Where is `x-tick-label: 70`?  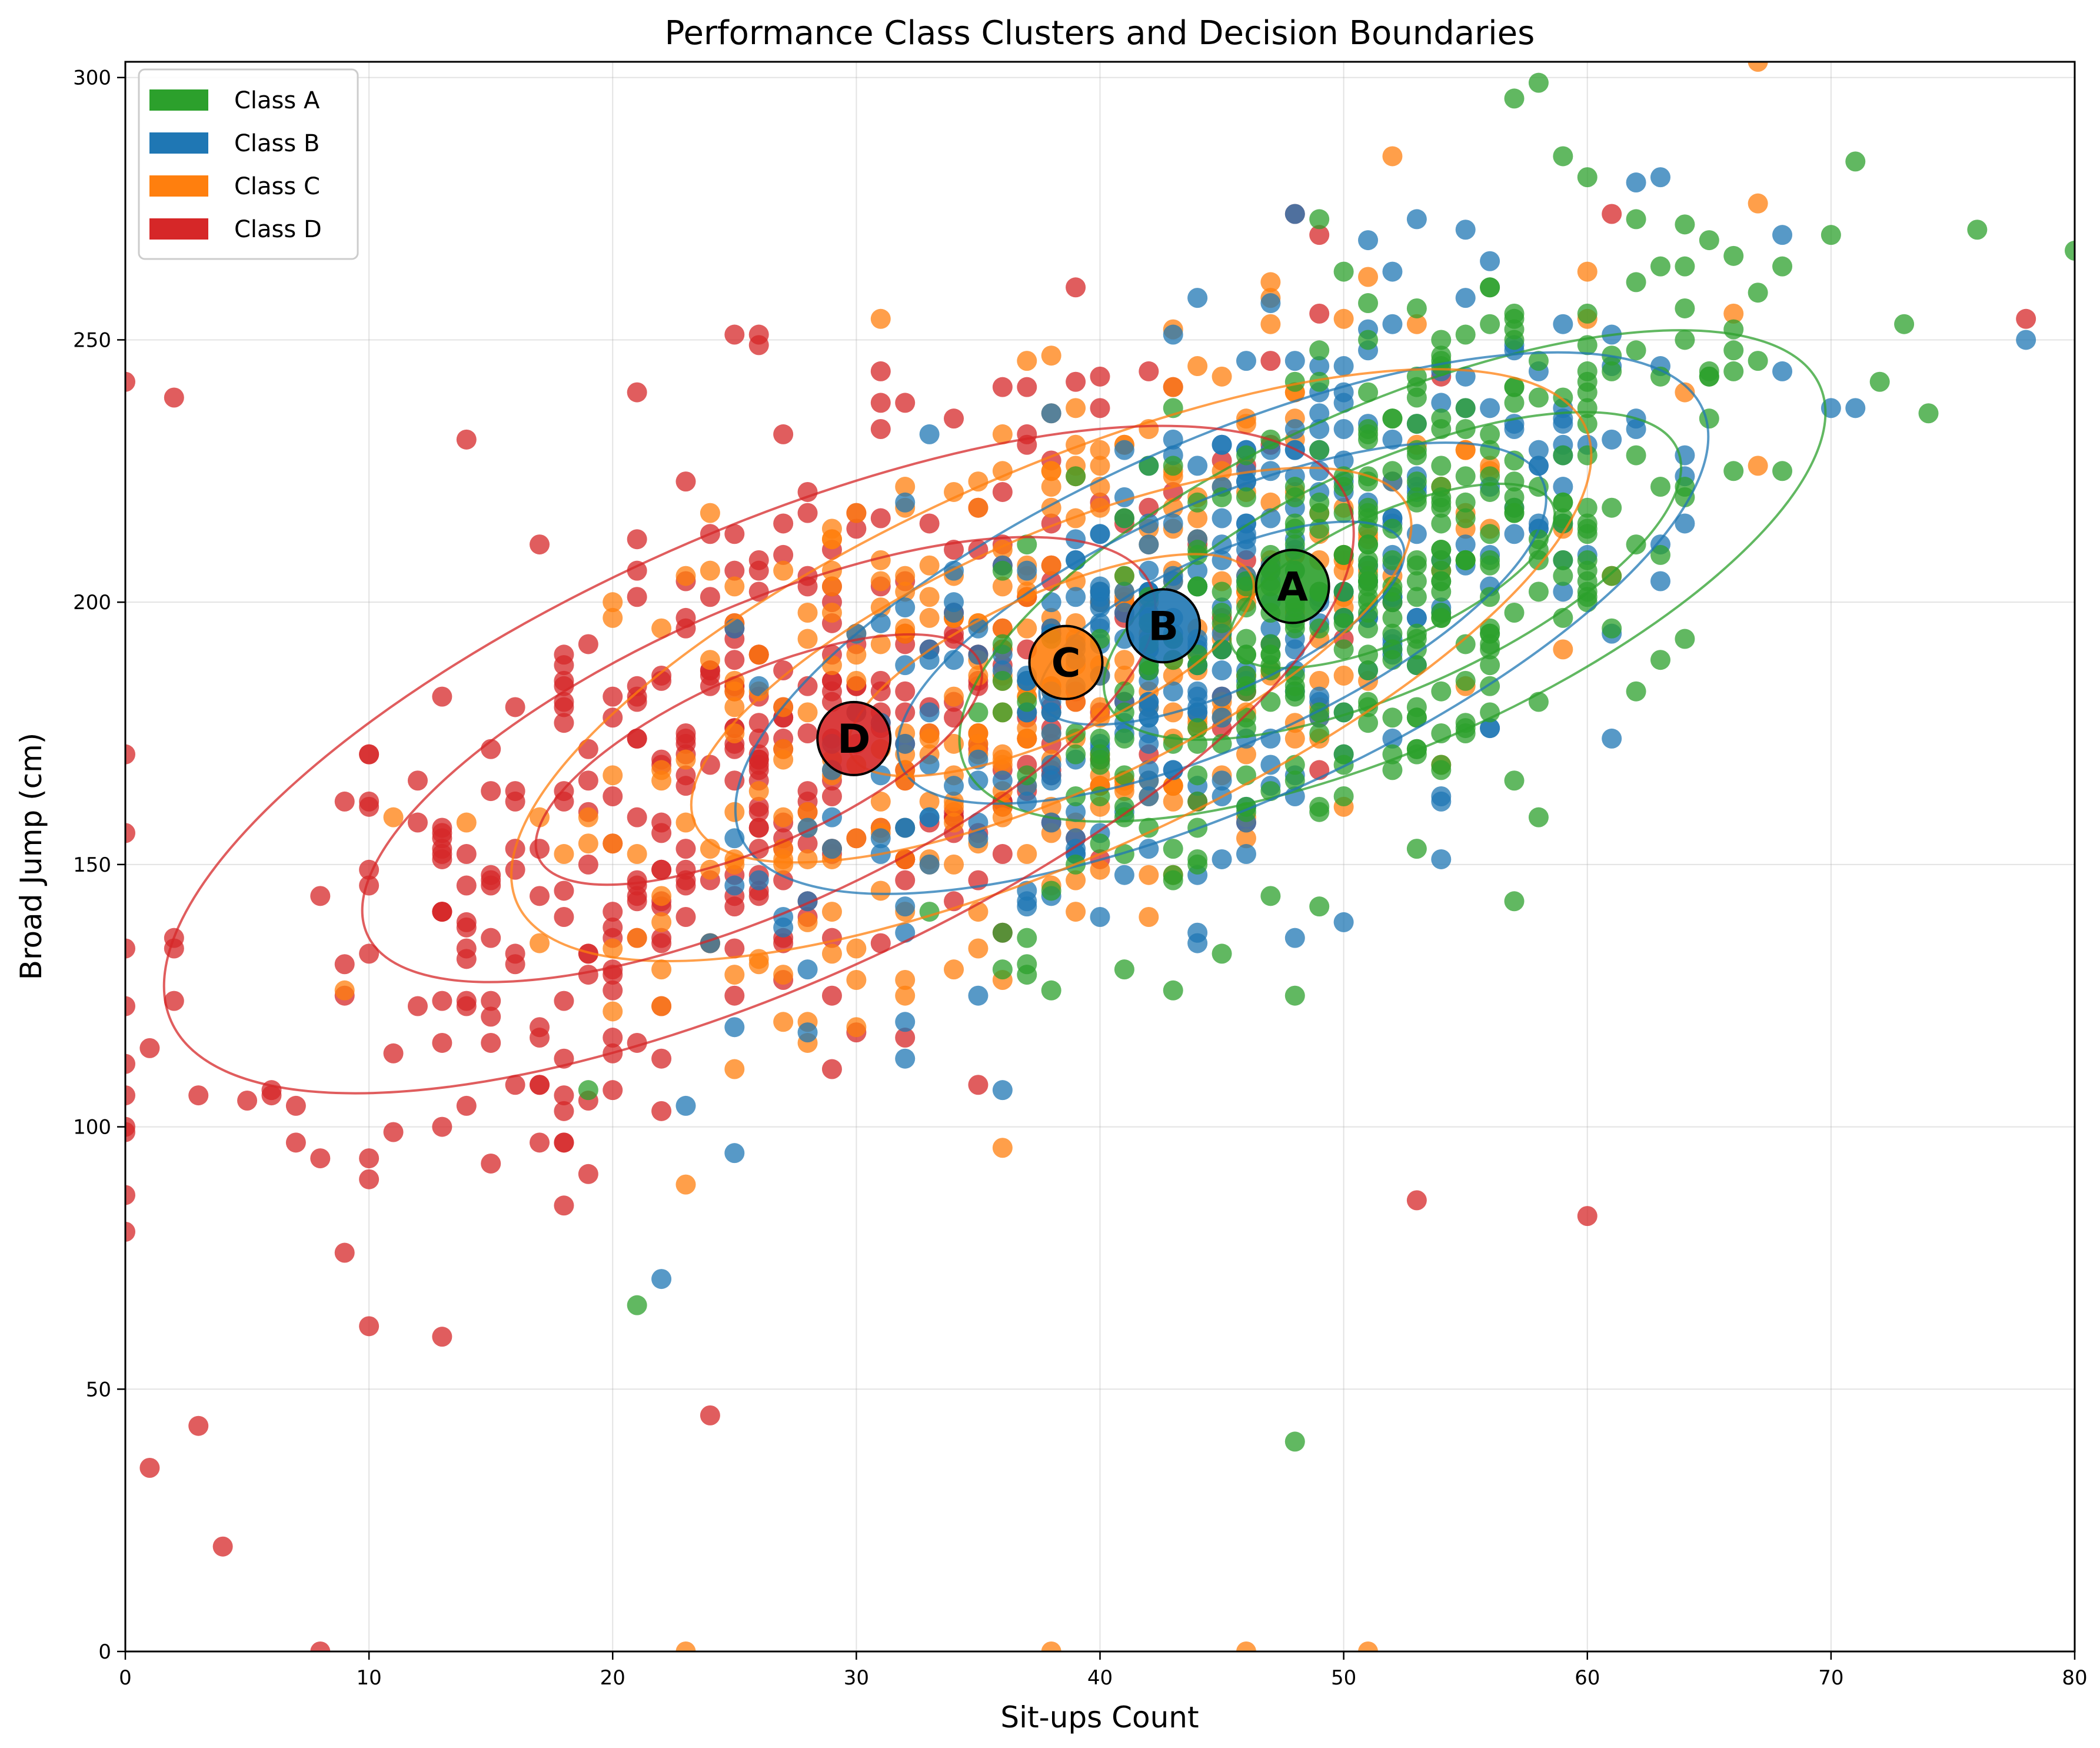 x-tick-label: 70 is located at coordinates (1830, 1678).